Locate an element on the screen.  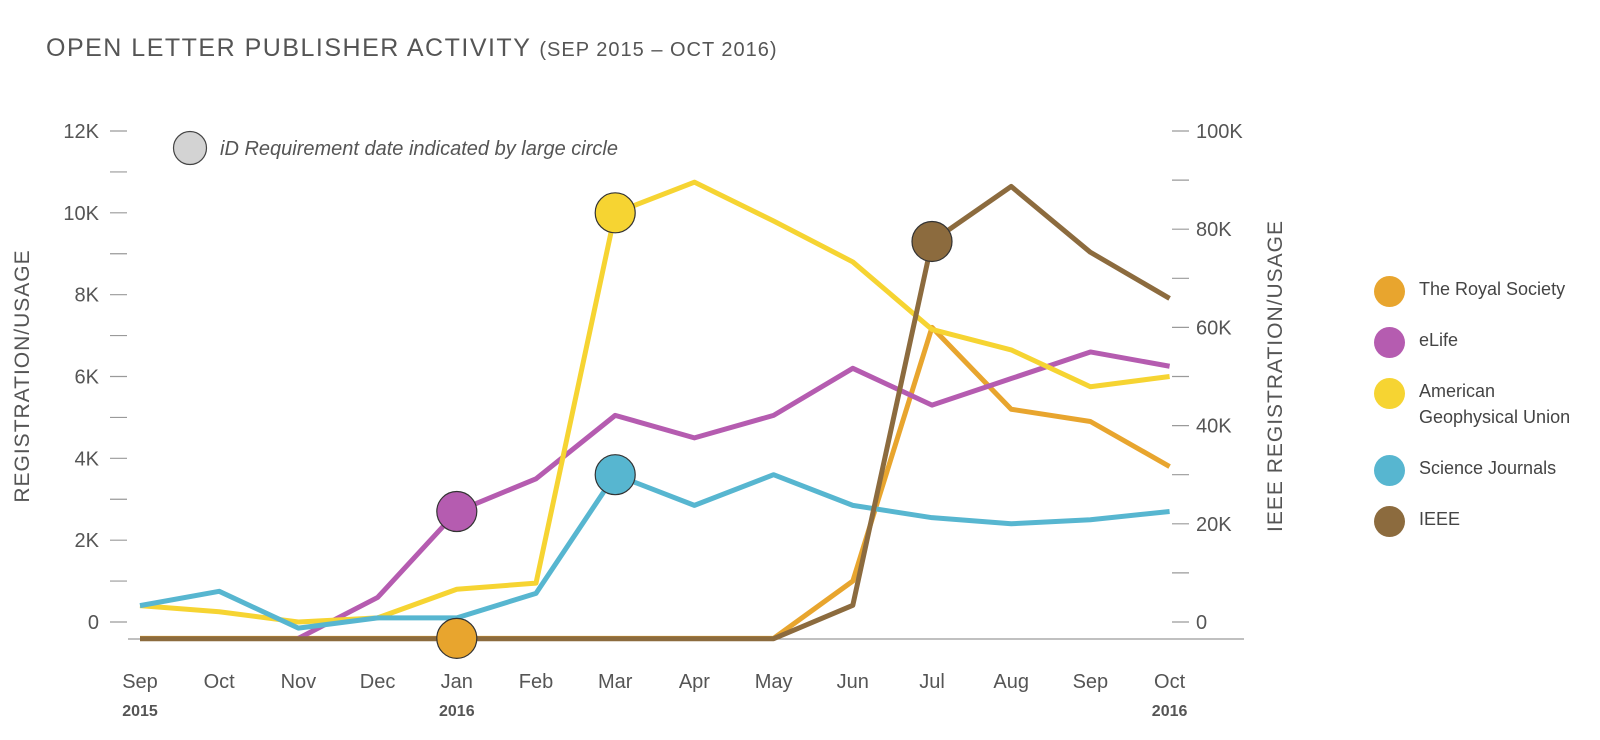
x-tick-label: Nov is located at coordinates (299, 682).